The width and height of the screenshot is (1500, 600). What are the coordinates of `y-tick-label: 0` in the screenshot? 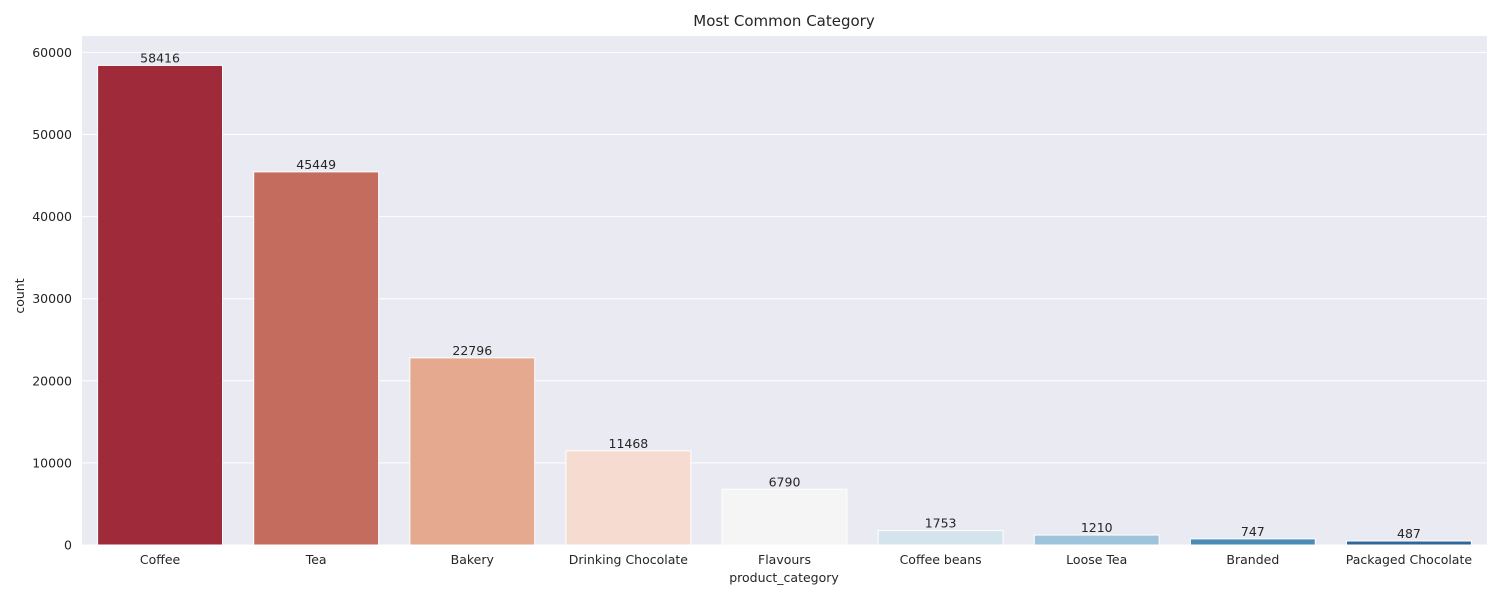 It's located at (68, 545).